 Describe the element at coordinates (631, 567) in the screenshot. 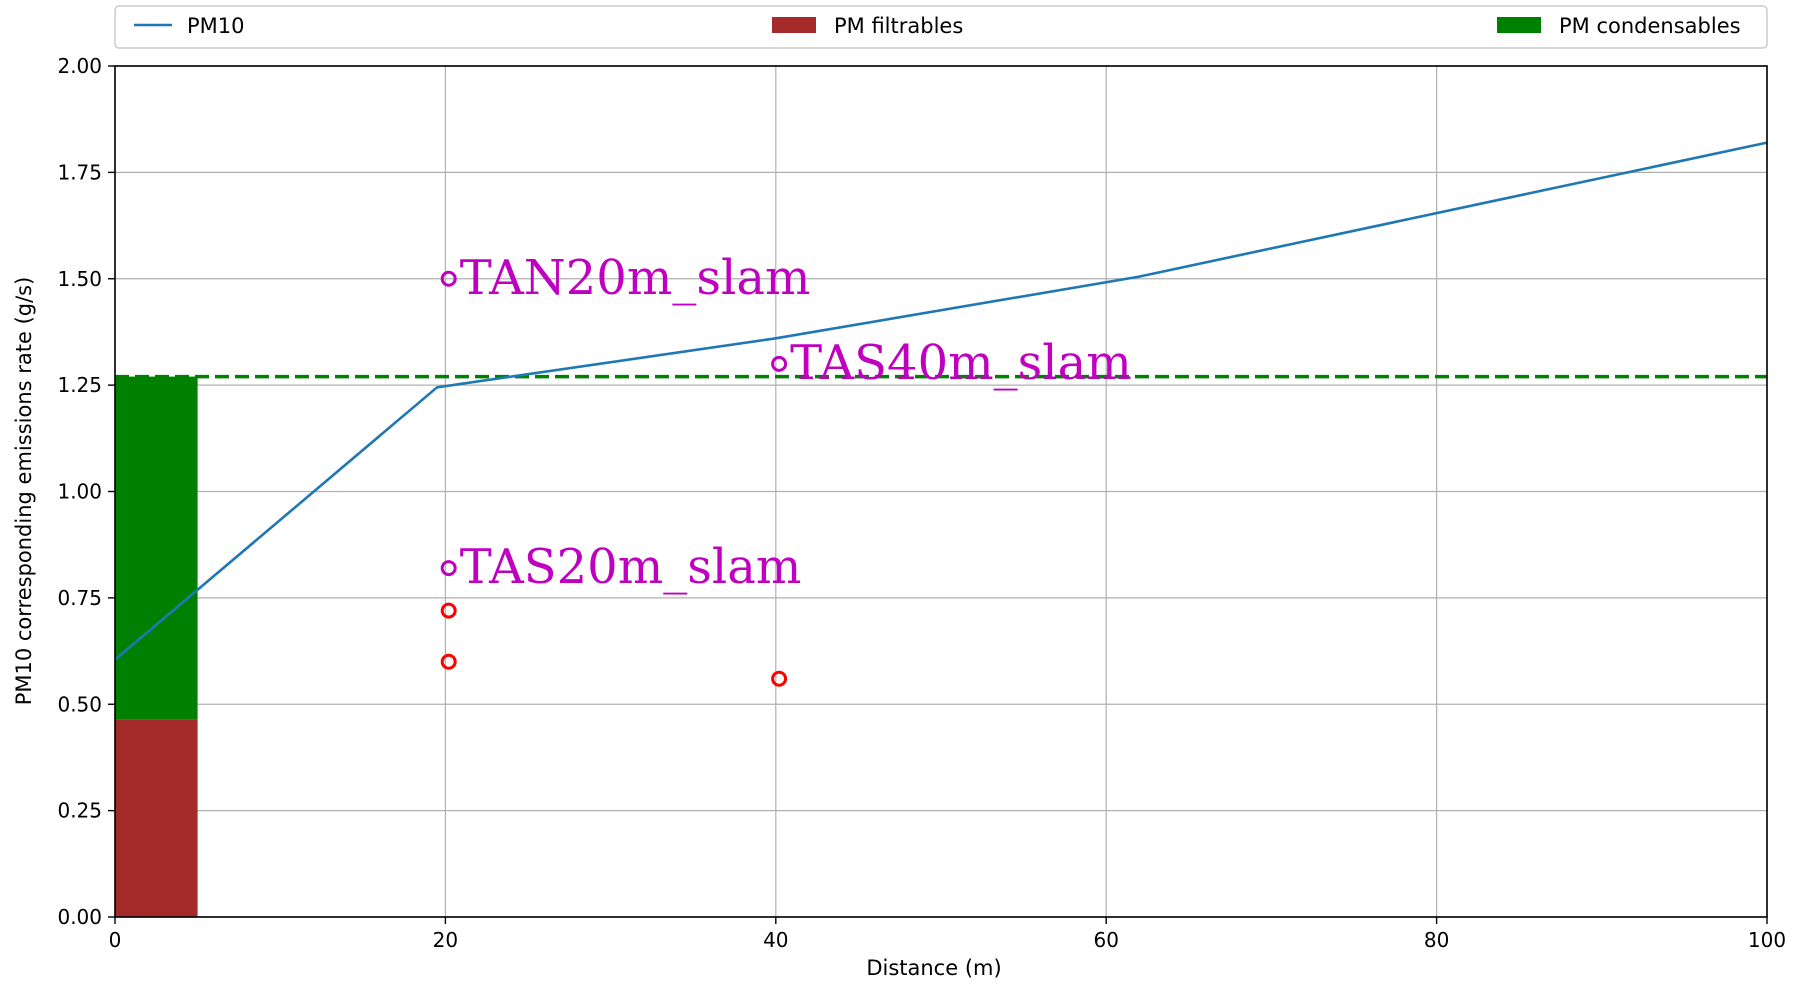

I see `annotation-label-2: TAS20m_slam` at that location.